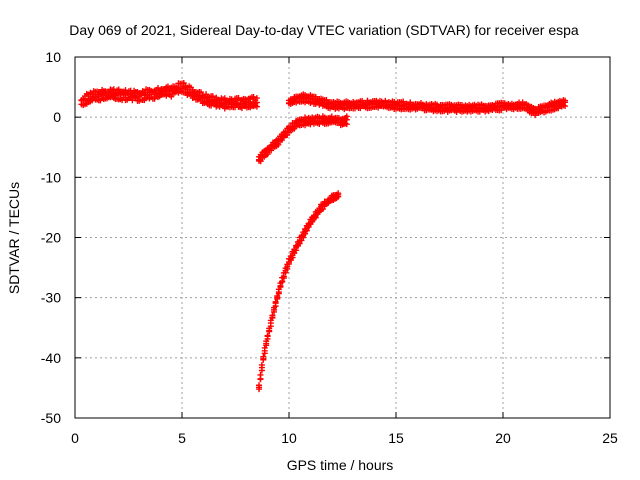  I want to click on y-tick-label: -10, so click(51, 177).